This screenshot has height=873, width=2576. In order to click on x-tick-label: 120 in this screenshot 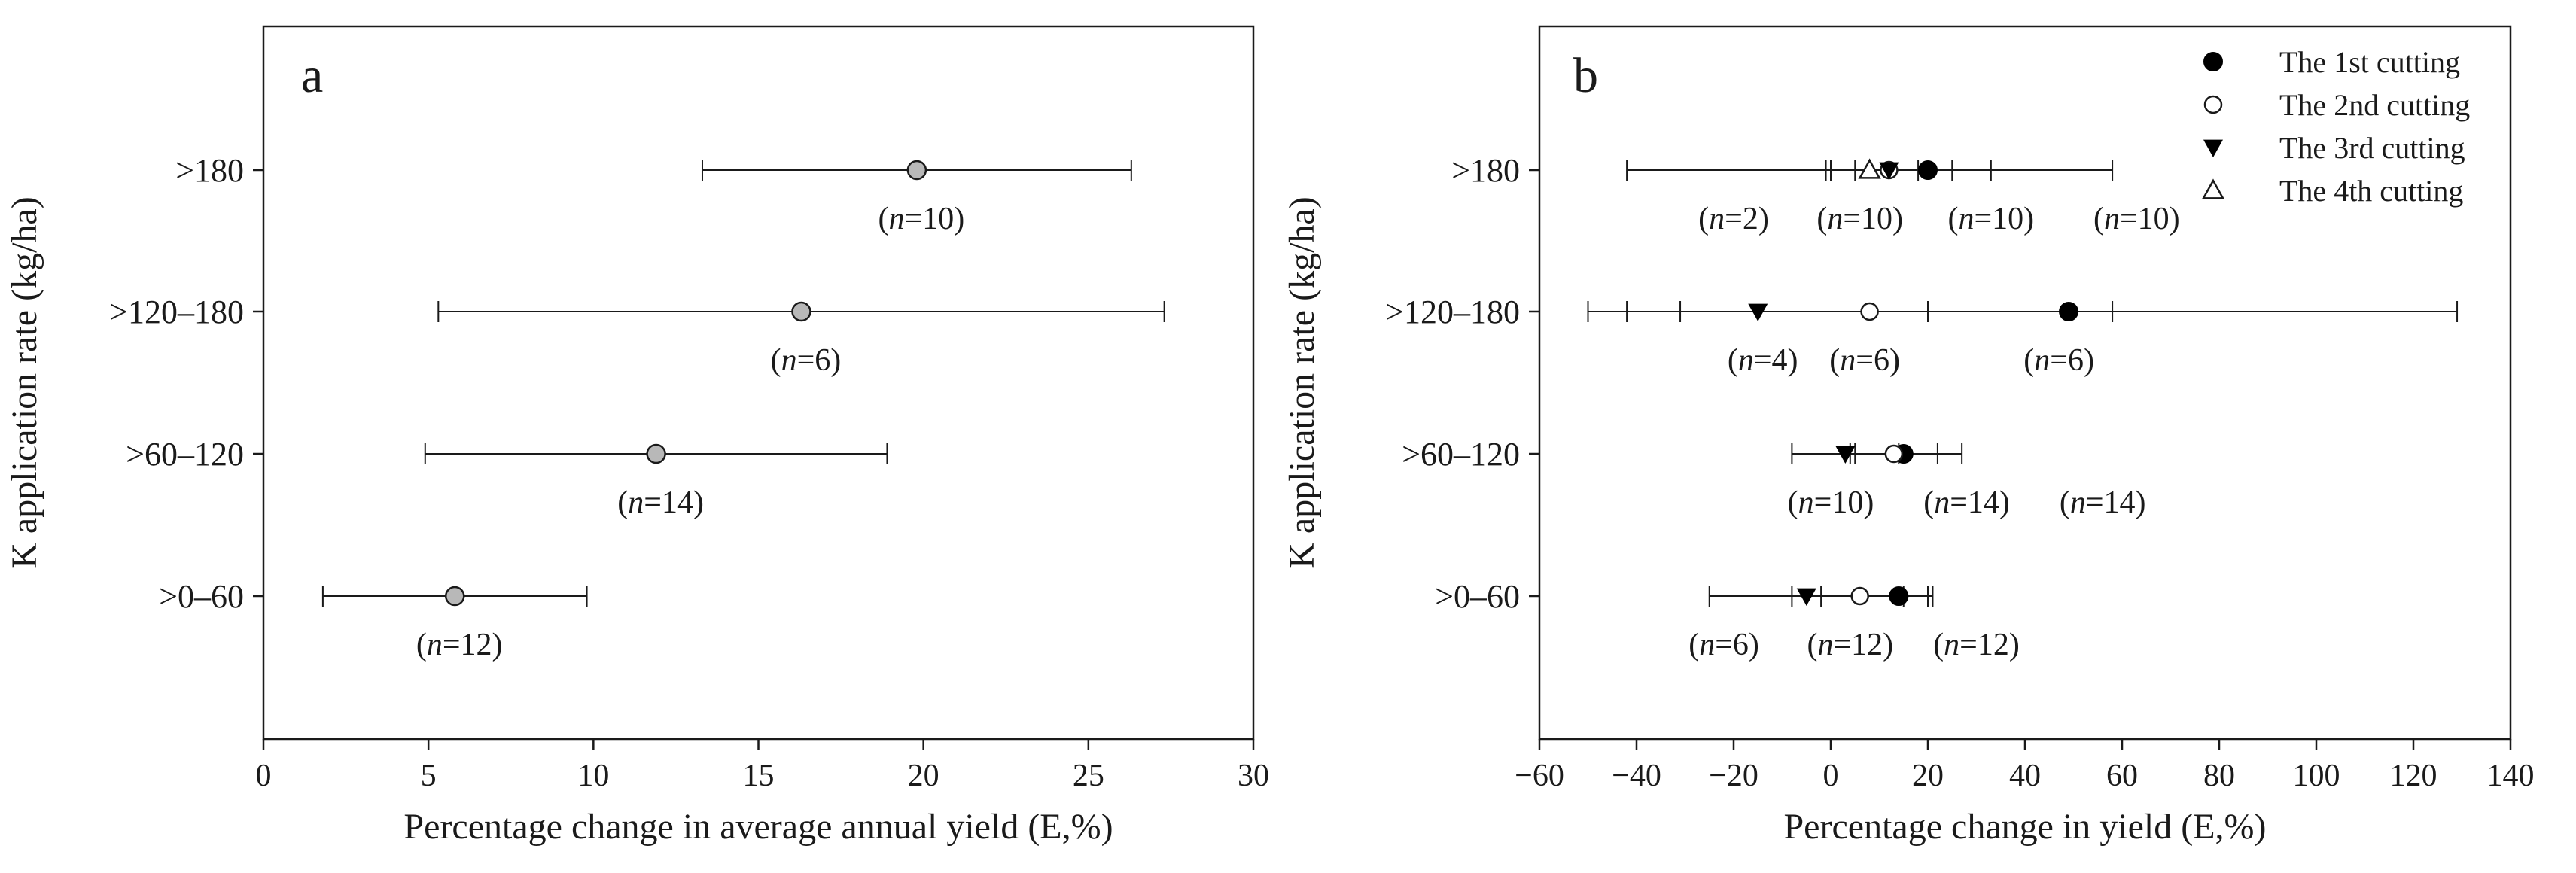, I will do `click(2413, 776)`.